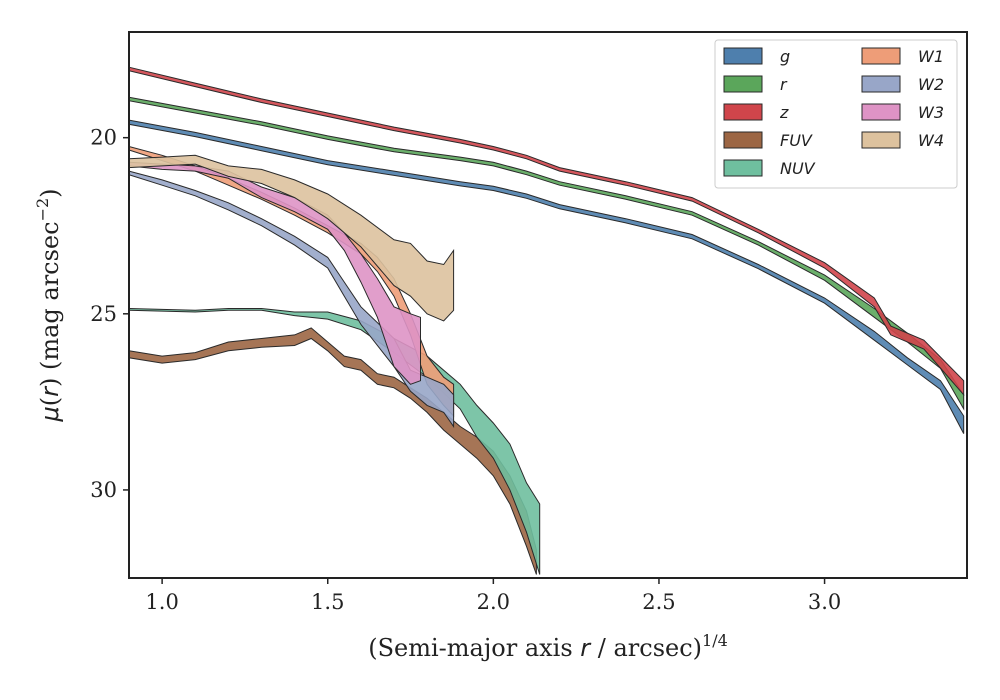 This screenshot has height=700, width=1000. I want to click on series-band-w3, so click(274, 273).